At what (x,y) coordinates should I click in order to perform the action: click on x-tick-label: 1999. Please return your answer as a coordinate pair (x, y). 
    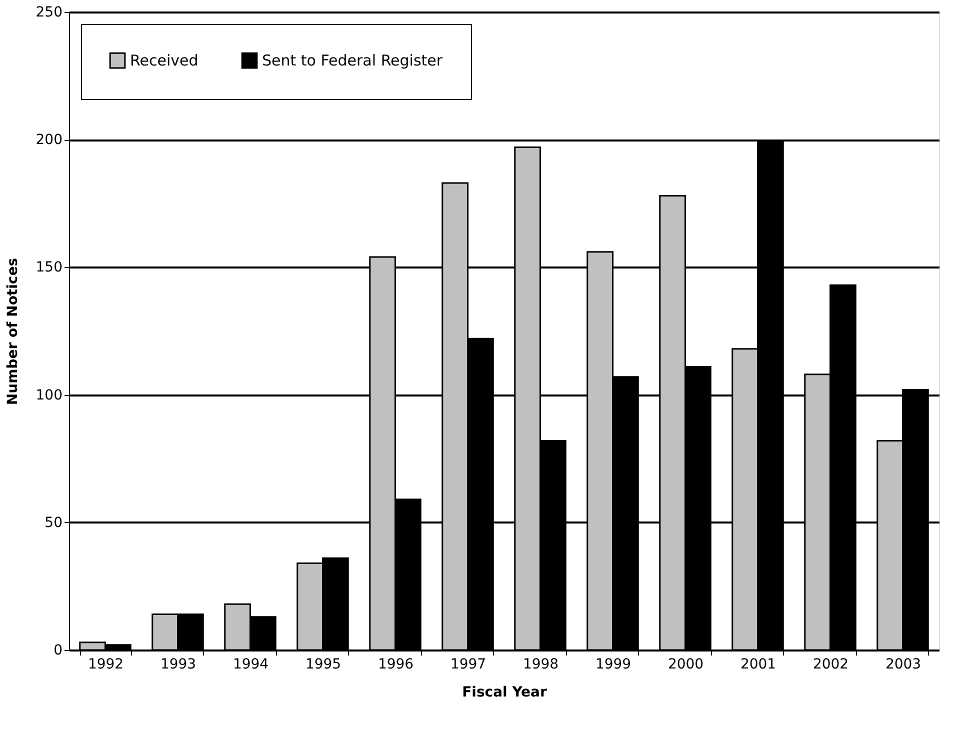
    Looking at the image, I should click on (613, 664).